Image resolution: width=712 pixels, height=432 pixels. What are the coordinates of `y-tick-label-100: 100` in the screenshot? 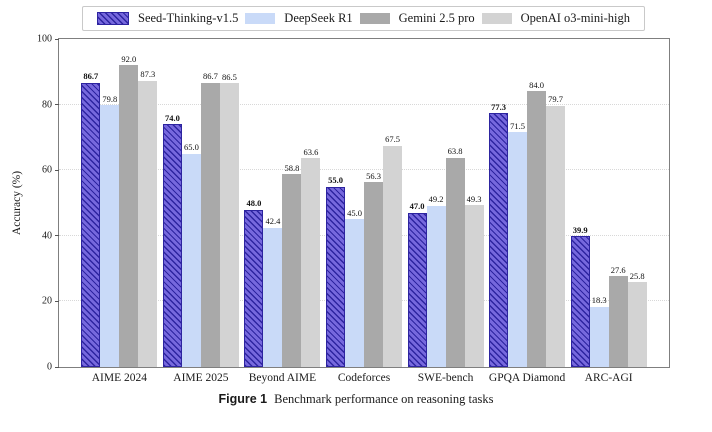 It's located at (44, 39).